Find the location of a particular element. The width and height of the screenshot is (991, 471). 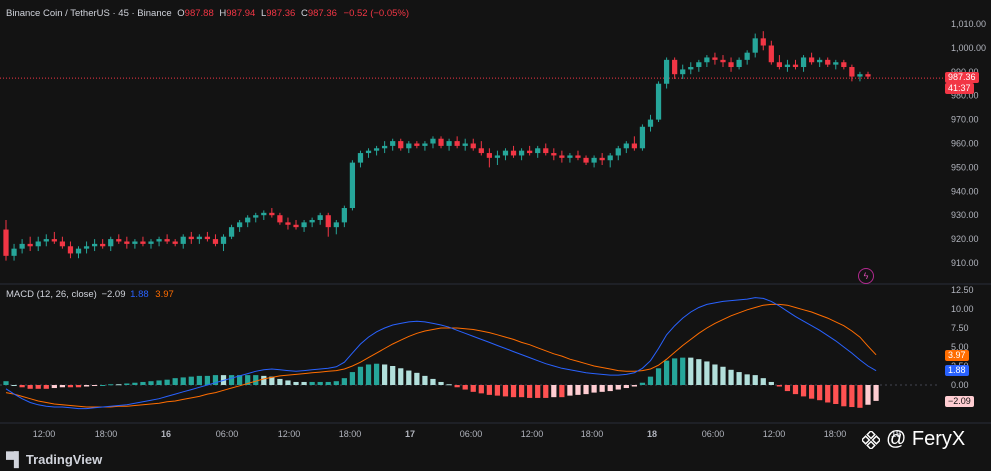

macd-line-value: 1.88 is located at coordinates (139, 294).